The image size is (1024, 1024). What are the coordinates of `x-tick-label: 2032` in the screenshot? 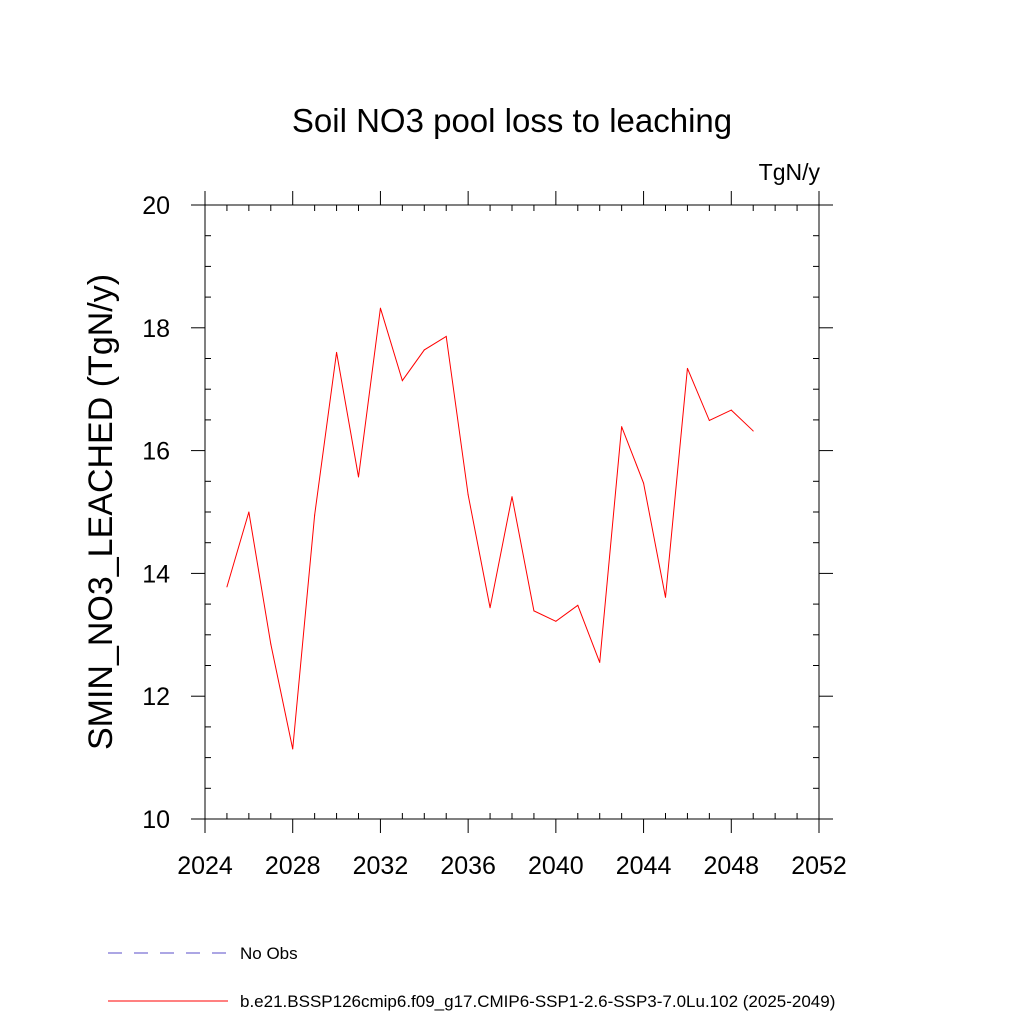 It's located at (381, 866).